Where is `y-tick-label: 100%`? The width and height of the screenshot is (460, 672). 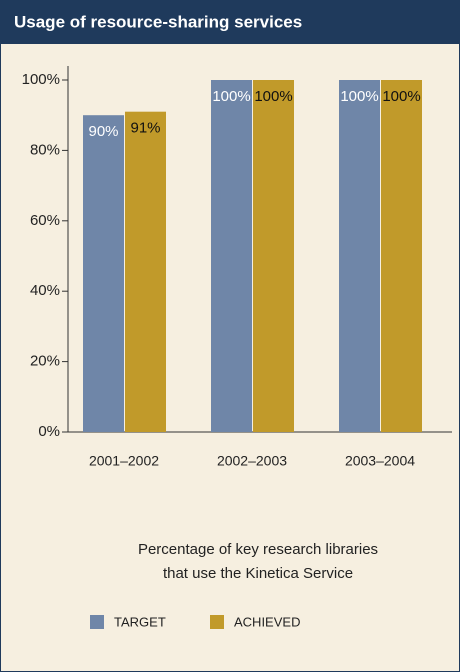
y-tick-label: 100% is located at coordinates (41, 79).